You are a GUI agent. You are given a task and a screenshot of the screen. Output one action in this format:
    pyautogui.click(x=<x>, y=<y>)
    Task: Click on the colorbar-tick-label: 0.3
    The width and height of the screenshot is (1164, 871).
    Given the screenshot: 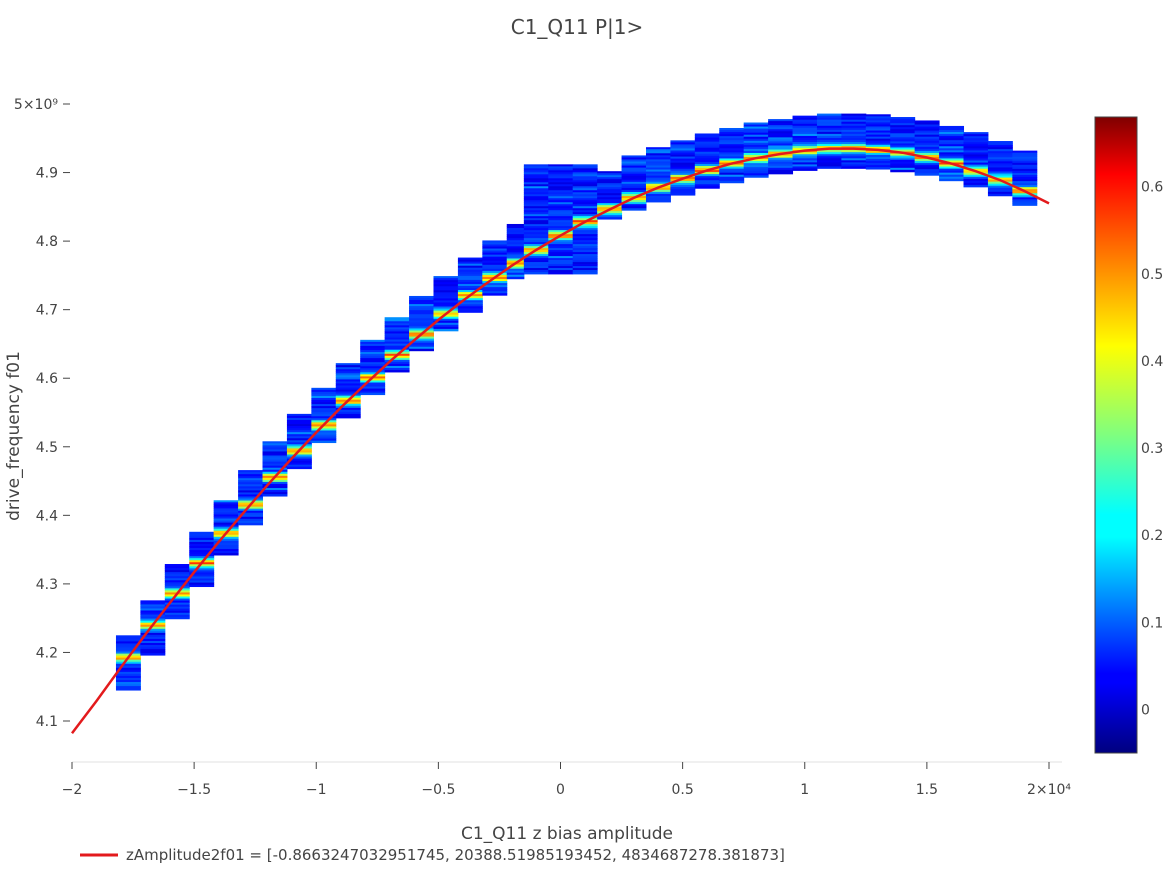 What is the action you would take?
    pyautogui.click(x=1152, y=449)
    